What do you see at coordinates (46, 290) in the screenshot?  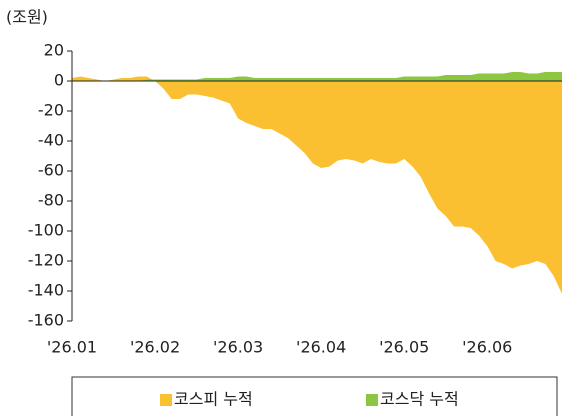 I see `y-tick-label: -140` at bounding box center [46, 290].